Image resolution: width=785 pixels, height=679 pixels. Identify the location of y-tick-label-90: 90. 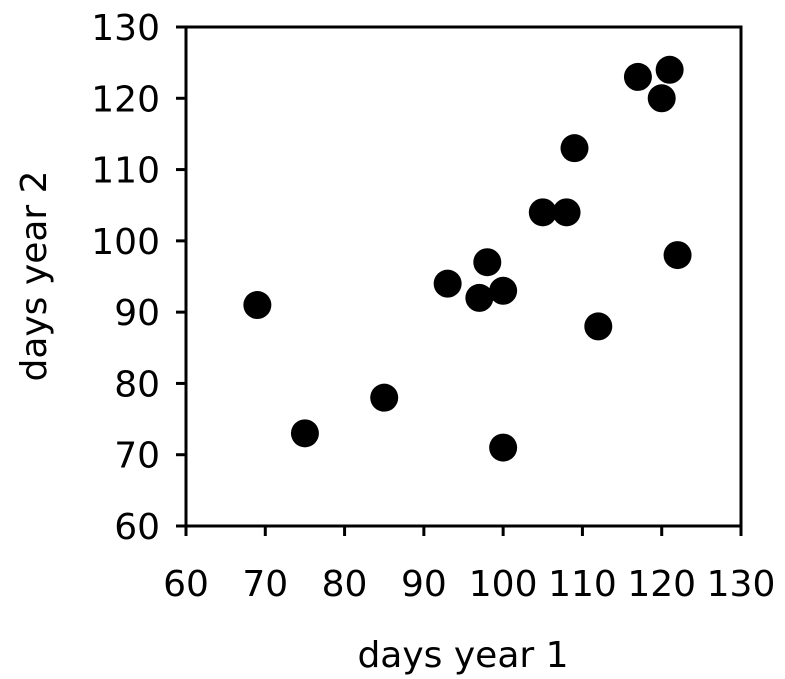
(137, 313).